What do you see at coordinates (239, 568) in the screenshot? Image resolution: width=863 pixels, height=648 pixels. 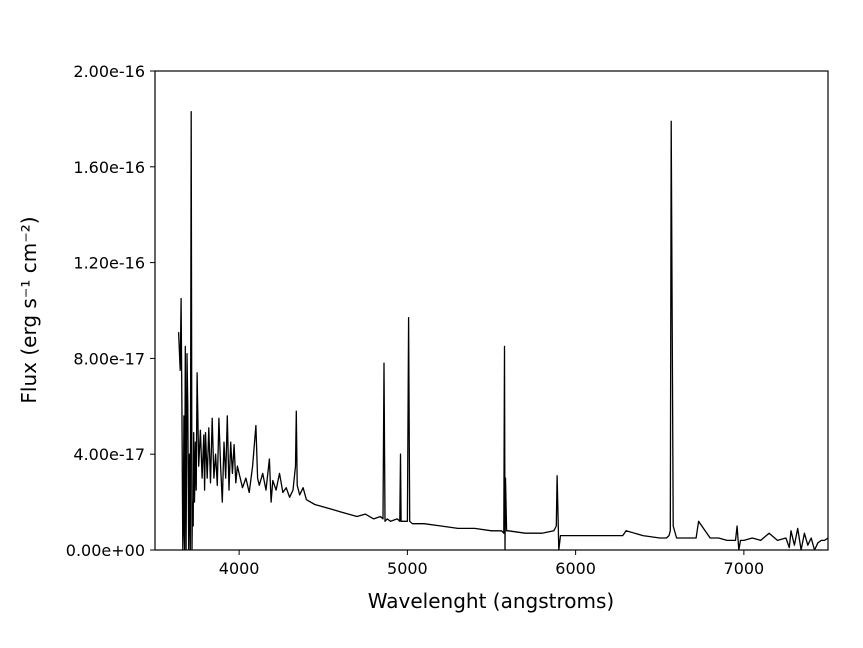 I see `x-tick-label: 4000` at bounding box center [239, 568].